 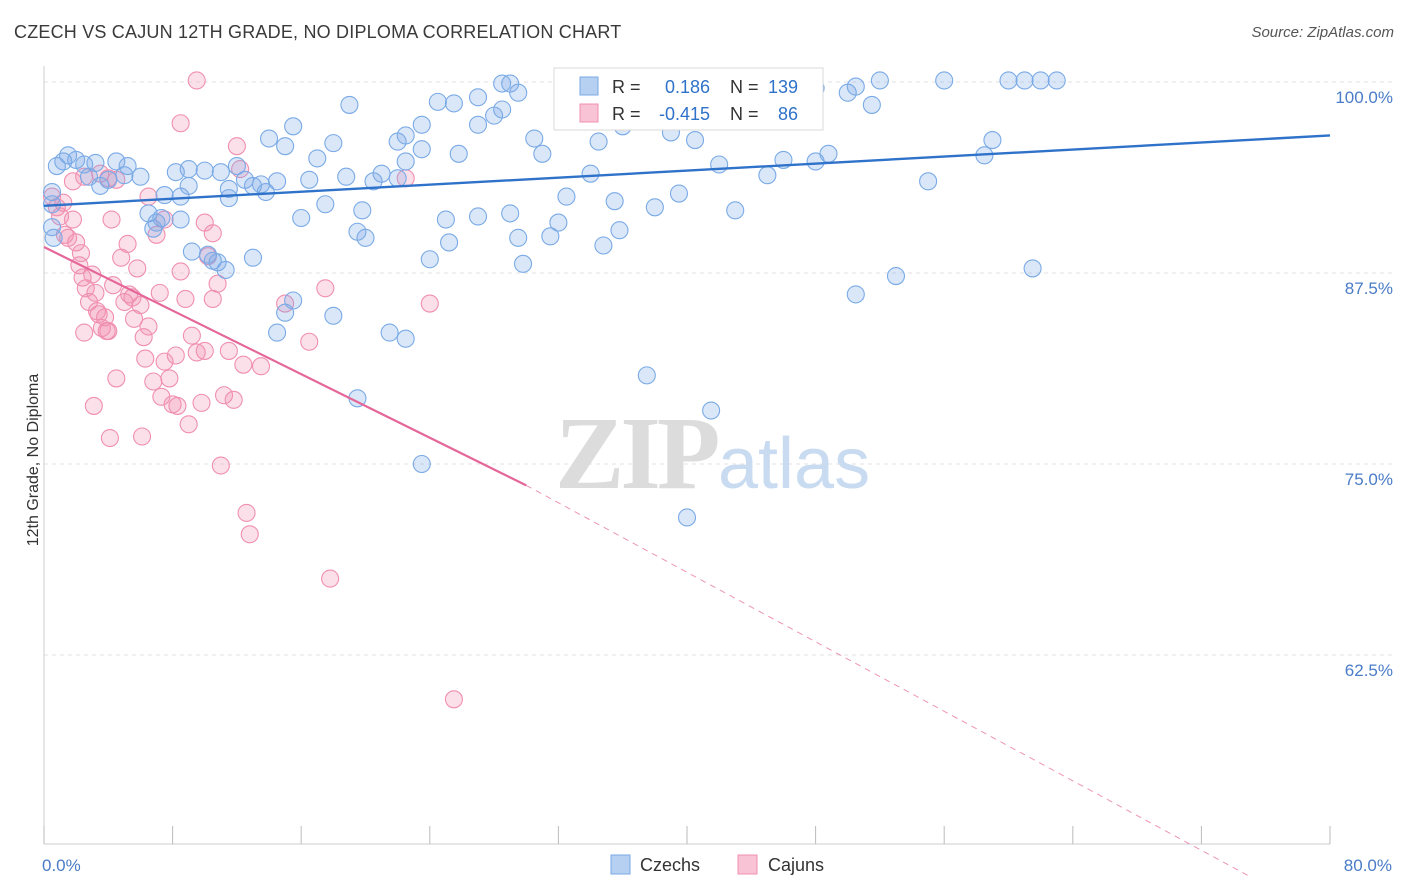 What do you see at coordinates (744, 87) in the screenshot?
I see `legend-czechs-n-label: N =` at bounding box center [744, 87].